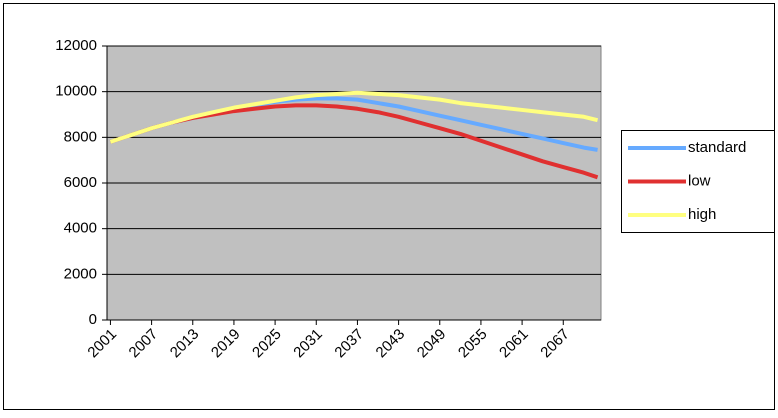 The image size is (778, 418). I want to click on legend-label: high, so click(702, 214).